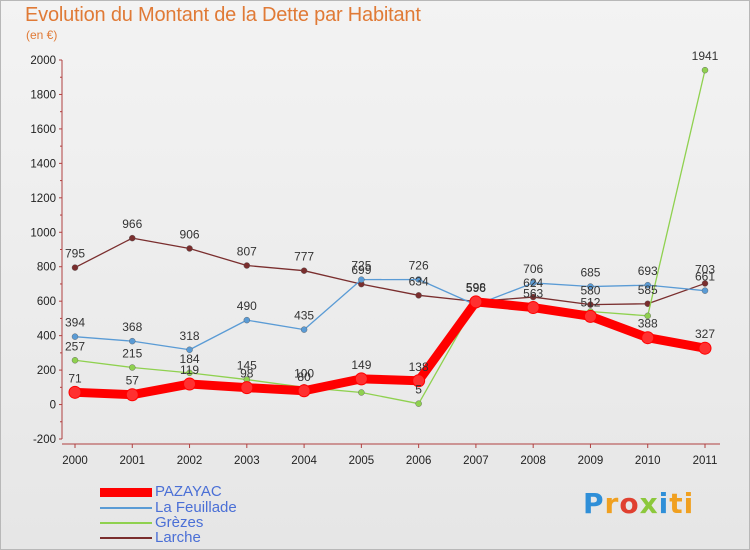  I want to click on data-label-gr-zes: 215, so click(132, 354).